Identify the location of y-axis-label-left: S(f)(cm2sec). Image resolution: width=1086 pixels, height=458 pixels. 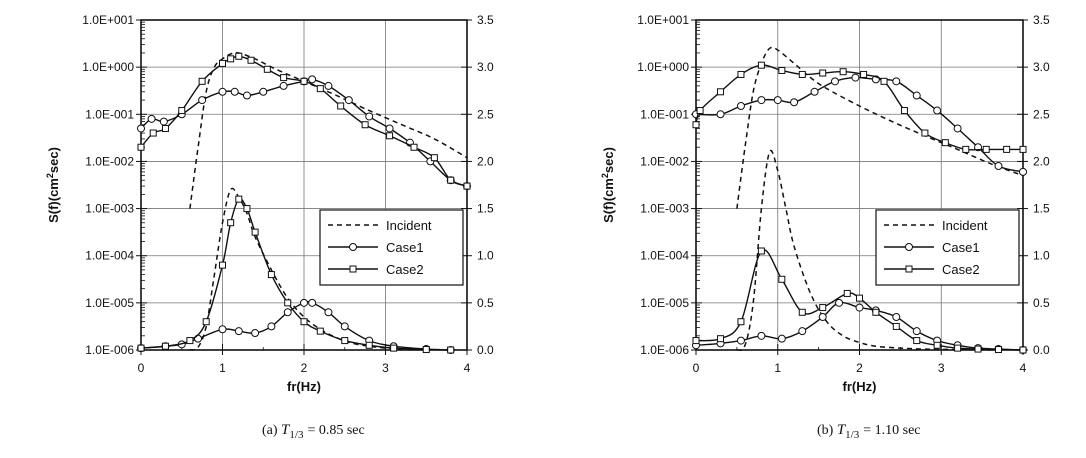
(608, 185).